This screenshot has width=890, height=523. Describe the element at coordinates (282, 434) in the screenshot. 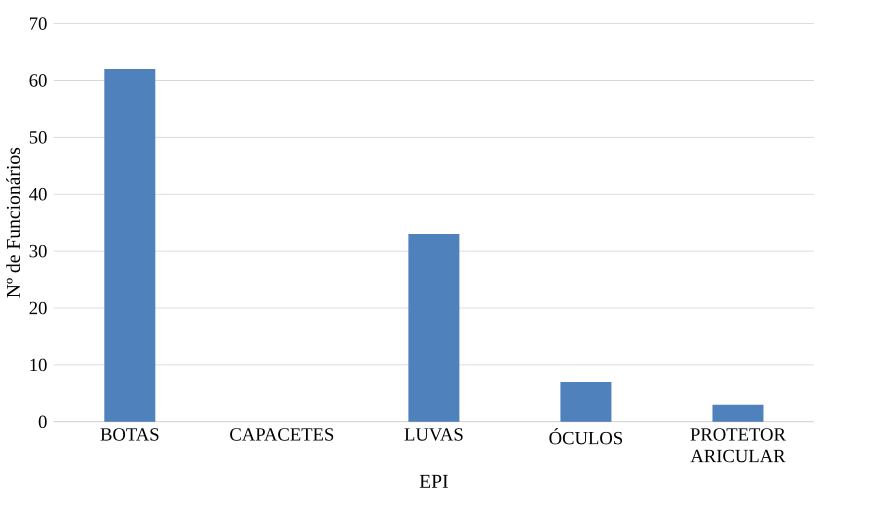

I see `x-tick-label: CAPACETES` at that location.